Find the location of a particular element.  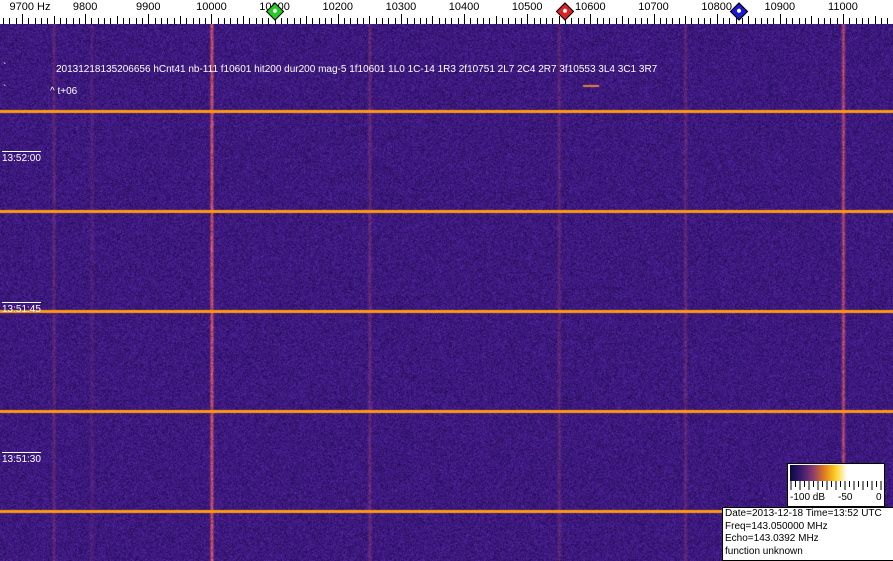

blue-frequency-marker-icon is located at coordinates (739, 11).